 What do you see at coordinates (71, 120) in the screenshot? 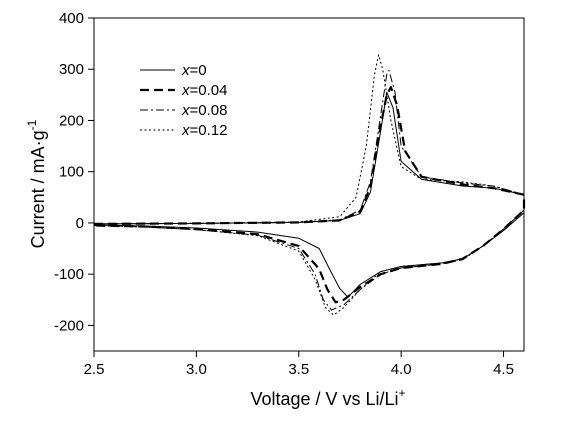
I see `y-tick-label: 200` at bounding box center [71, 120].